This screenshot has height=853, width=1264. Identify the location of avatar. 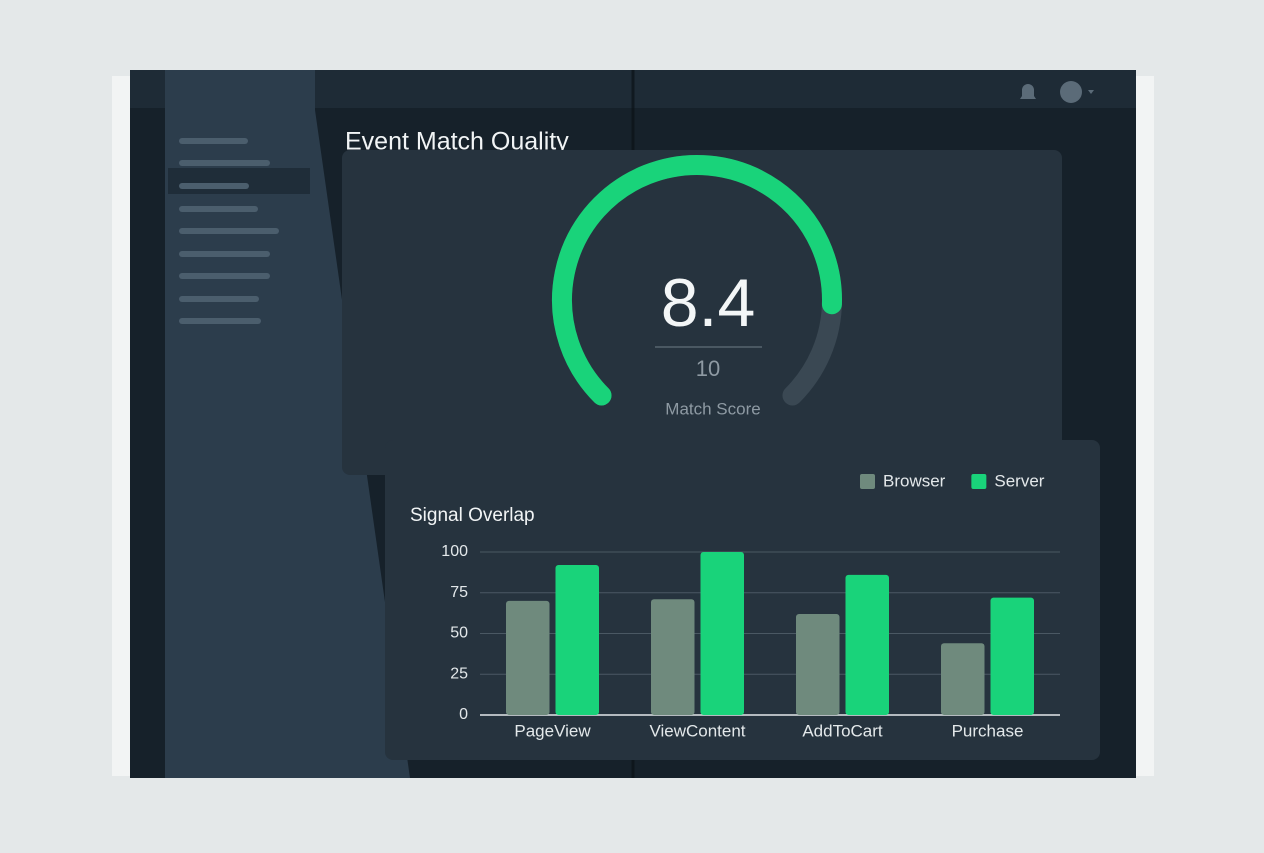
(1071, 92).